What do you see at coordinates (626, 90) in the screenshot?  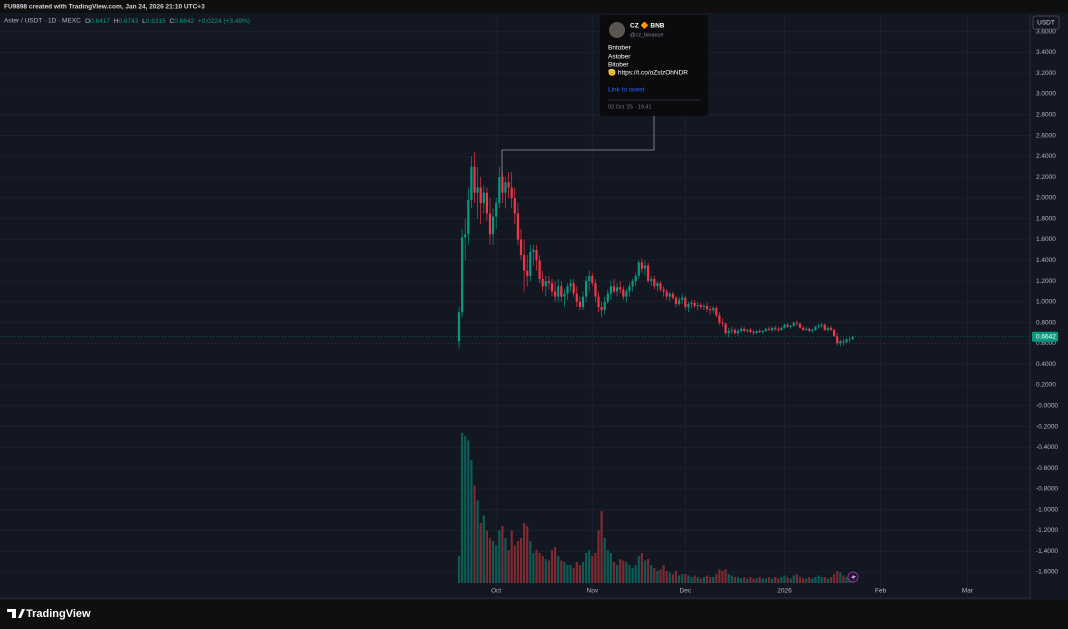 I see `tweet-link: Link to tweet` at bounding box center [626, 90].